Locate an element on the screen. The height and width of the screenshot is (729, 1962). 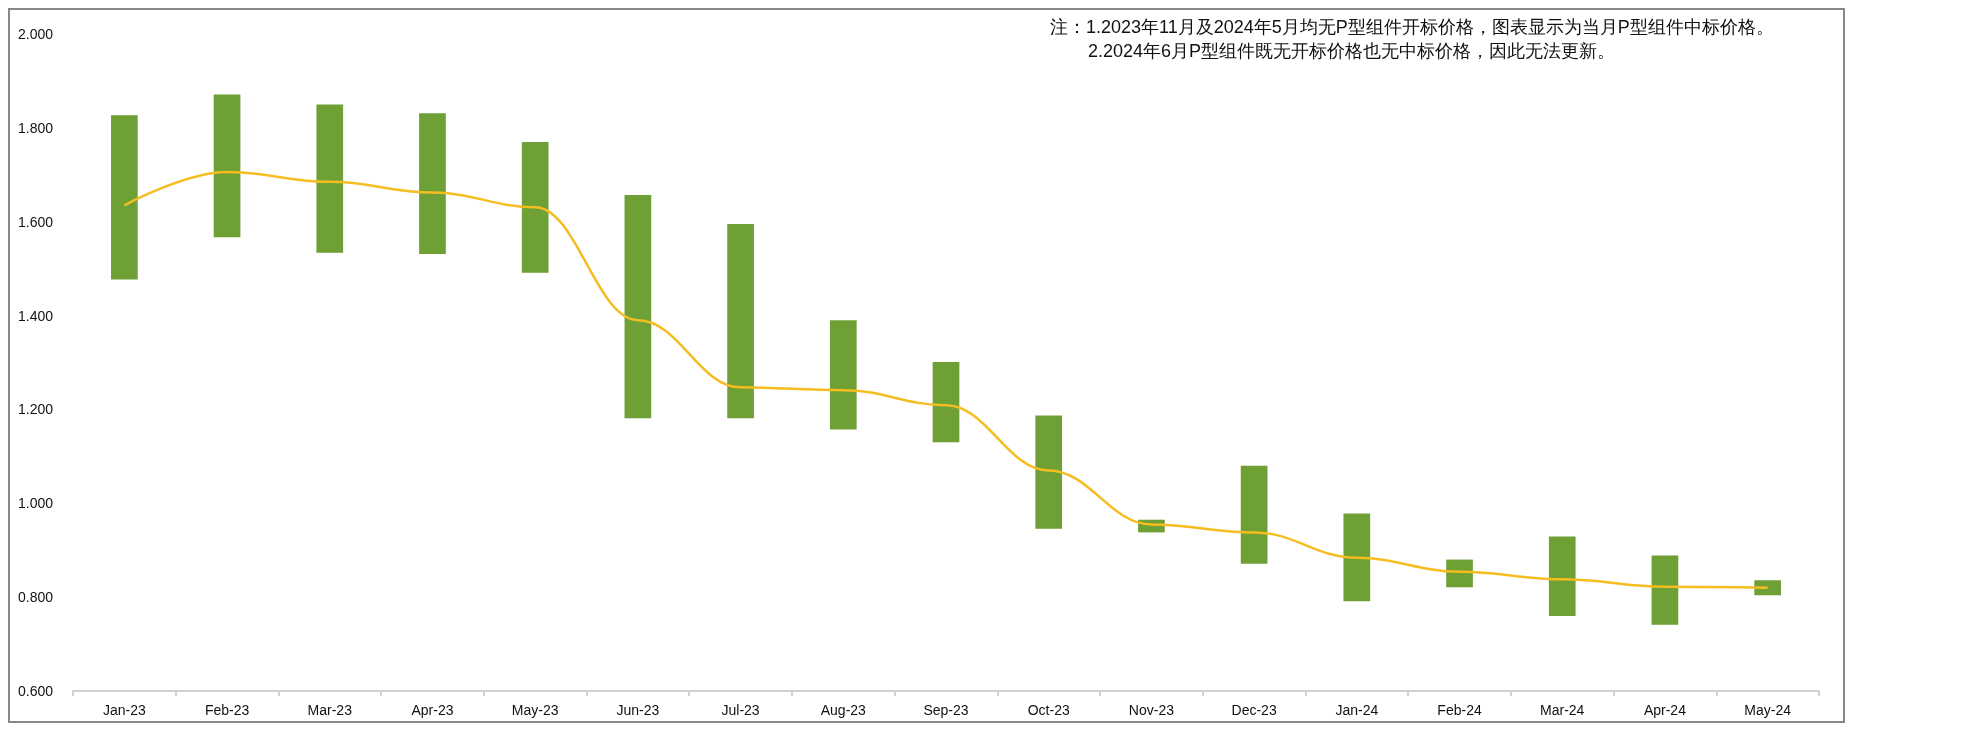
y-tick-label: 0.600 is located at coordinates (35, 691).